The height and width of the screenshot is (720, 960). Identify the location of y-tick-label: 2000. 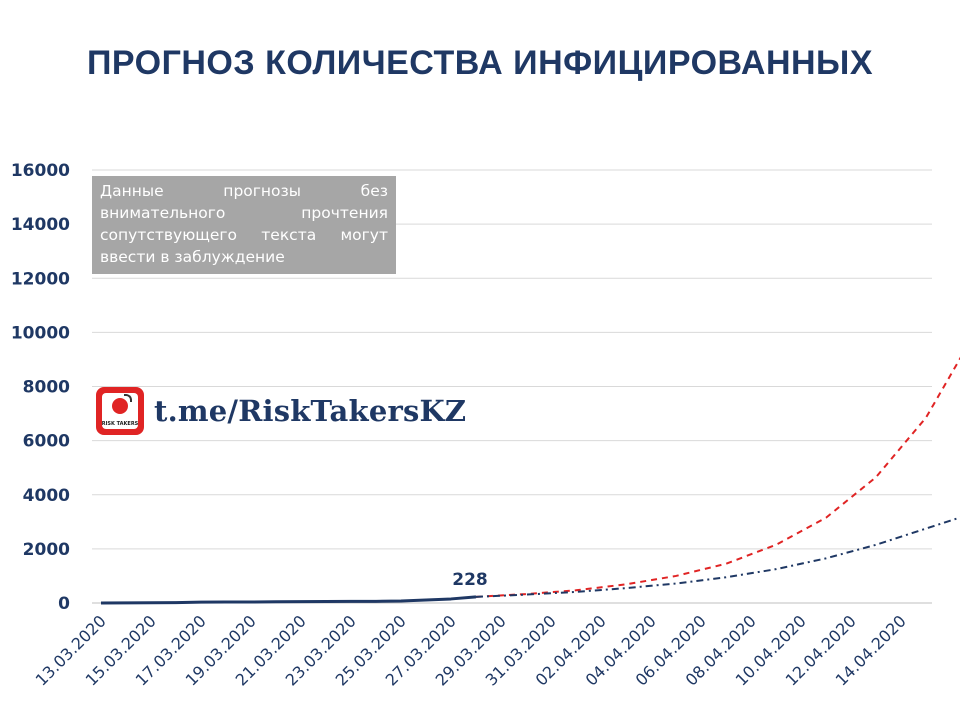
(46, 550).